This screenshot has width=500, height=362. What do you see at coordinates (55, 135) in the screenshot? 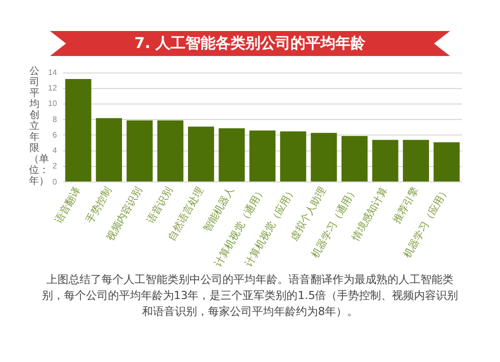
I see `y-tick-label: 6` at bounding box center [55, 135].